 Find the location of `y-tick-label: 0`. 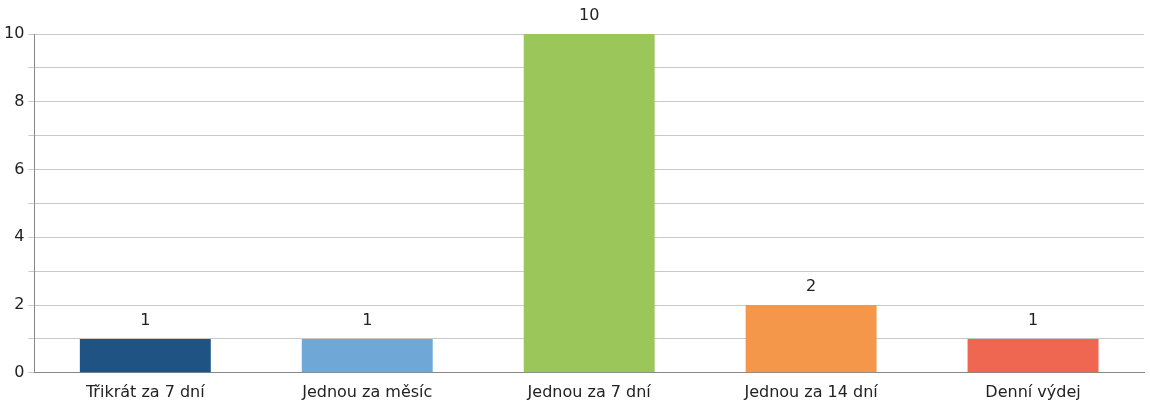

y-tick-label: 0 is located at coordinates (19, 371).